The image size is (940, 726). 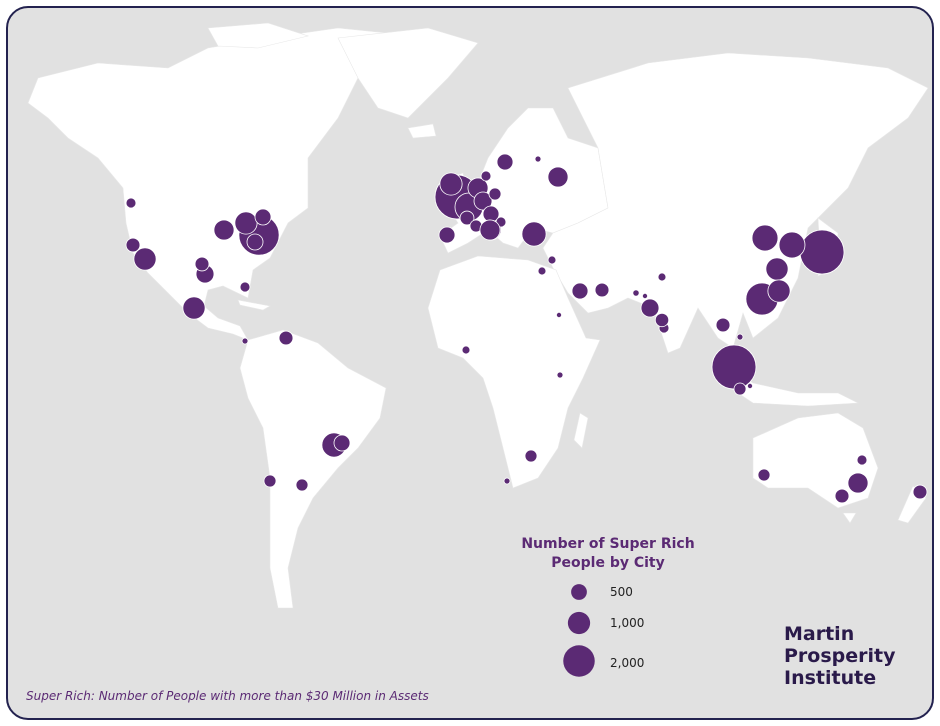 I want to click on legend-title: Number of Super Rich People by City, so click(x=608, y=554).